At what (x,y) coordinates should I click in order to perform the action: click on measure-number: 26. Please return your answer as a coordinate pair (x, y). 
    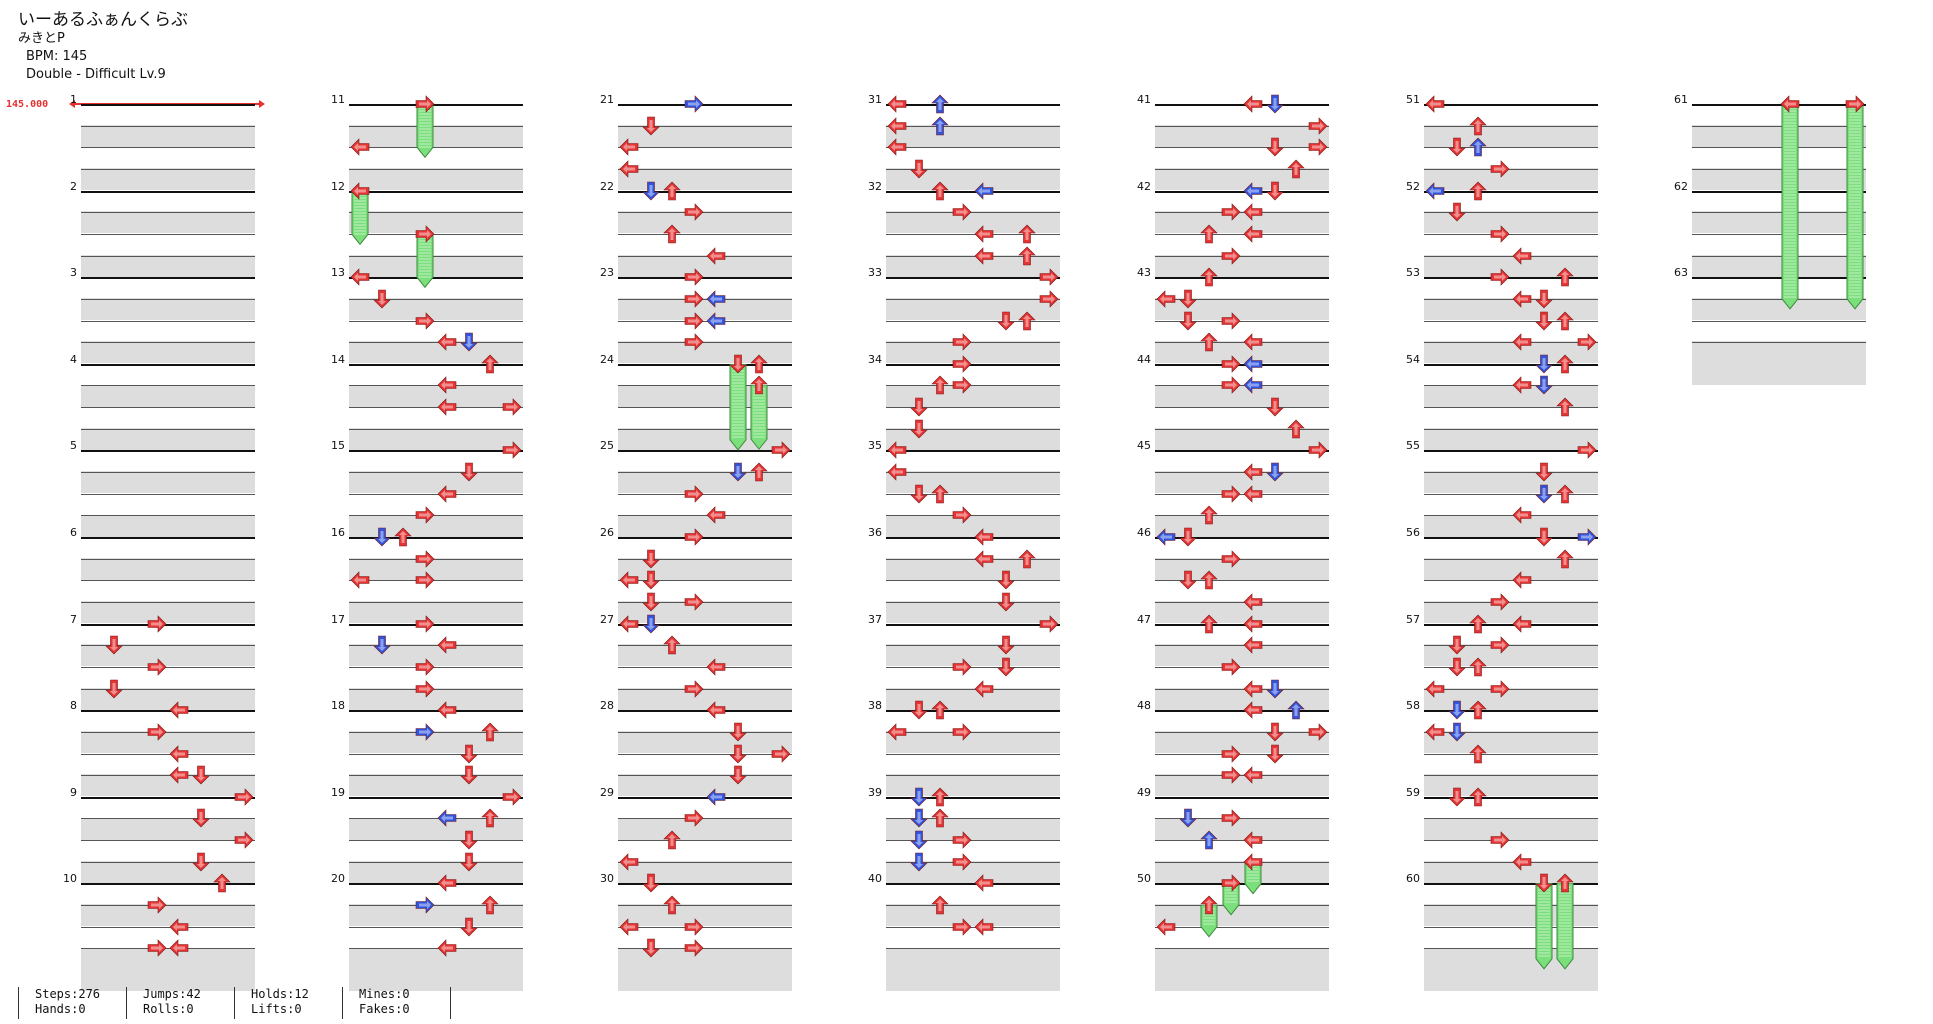
    Looking at the image, I should click on (607, 532).